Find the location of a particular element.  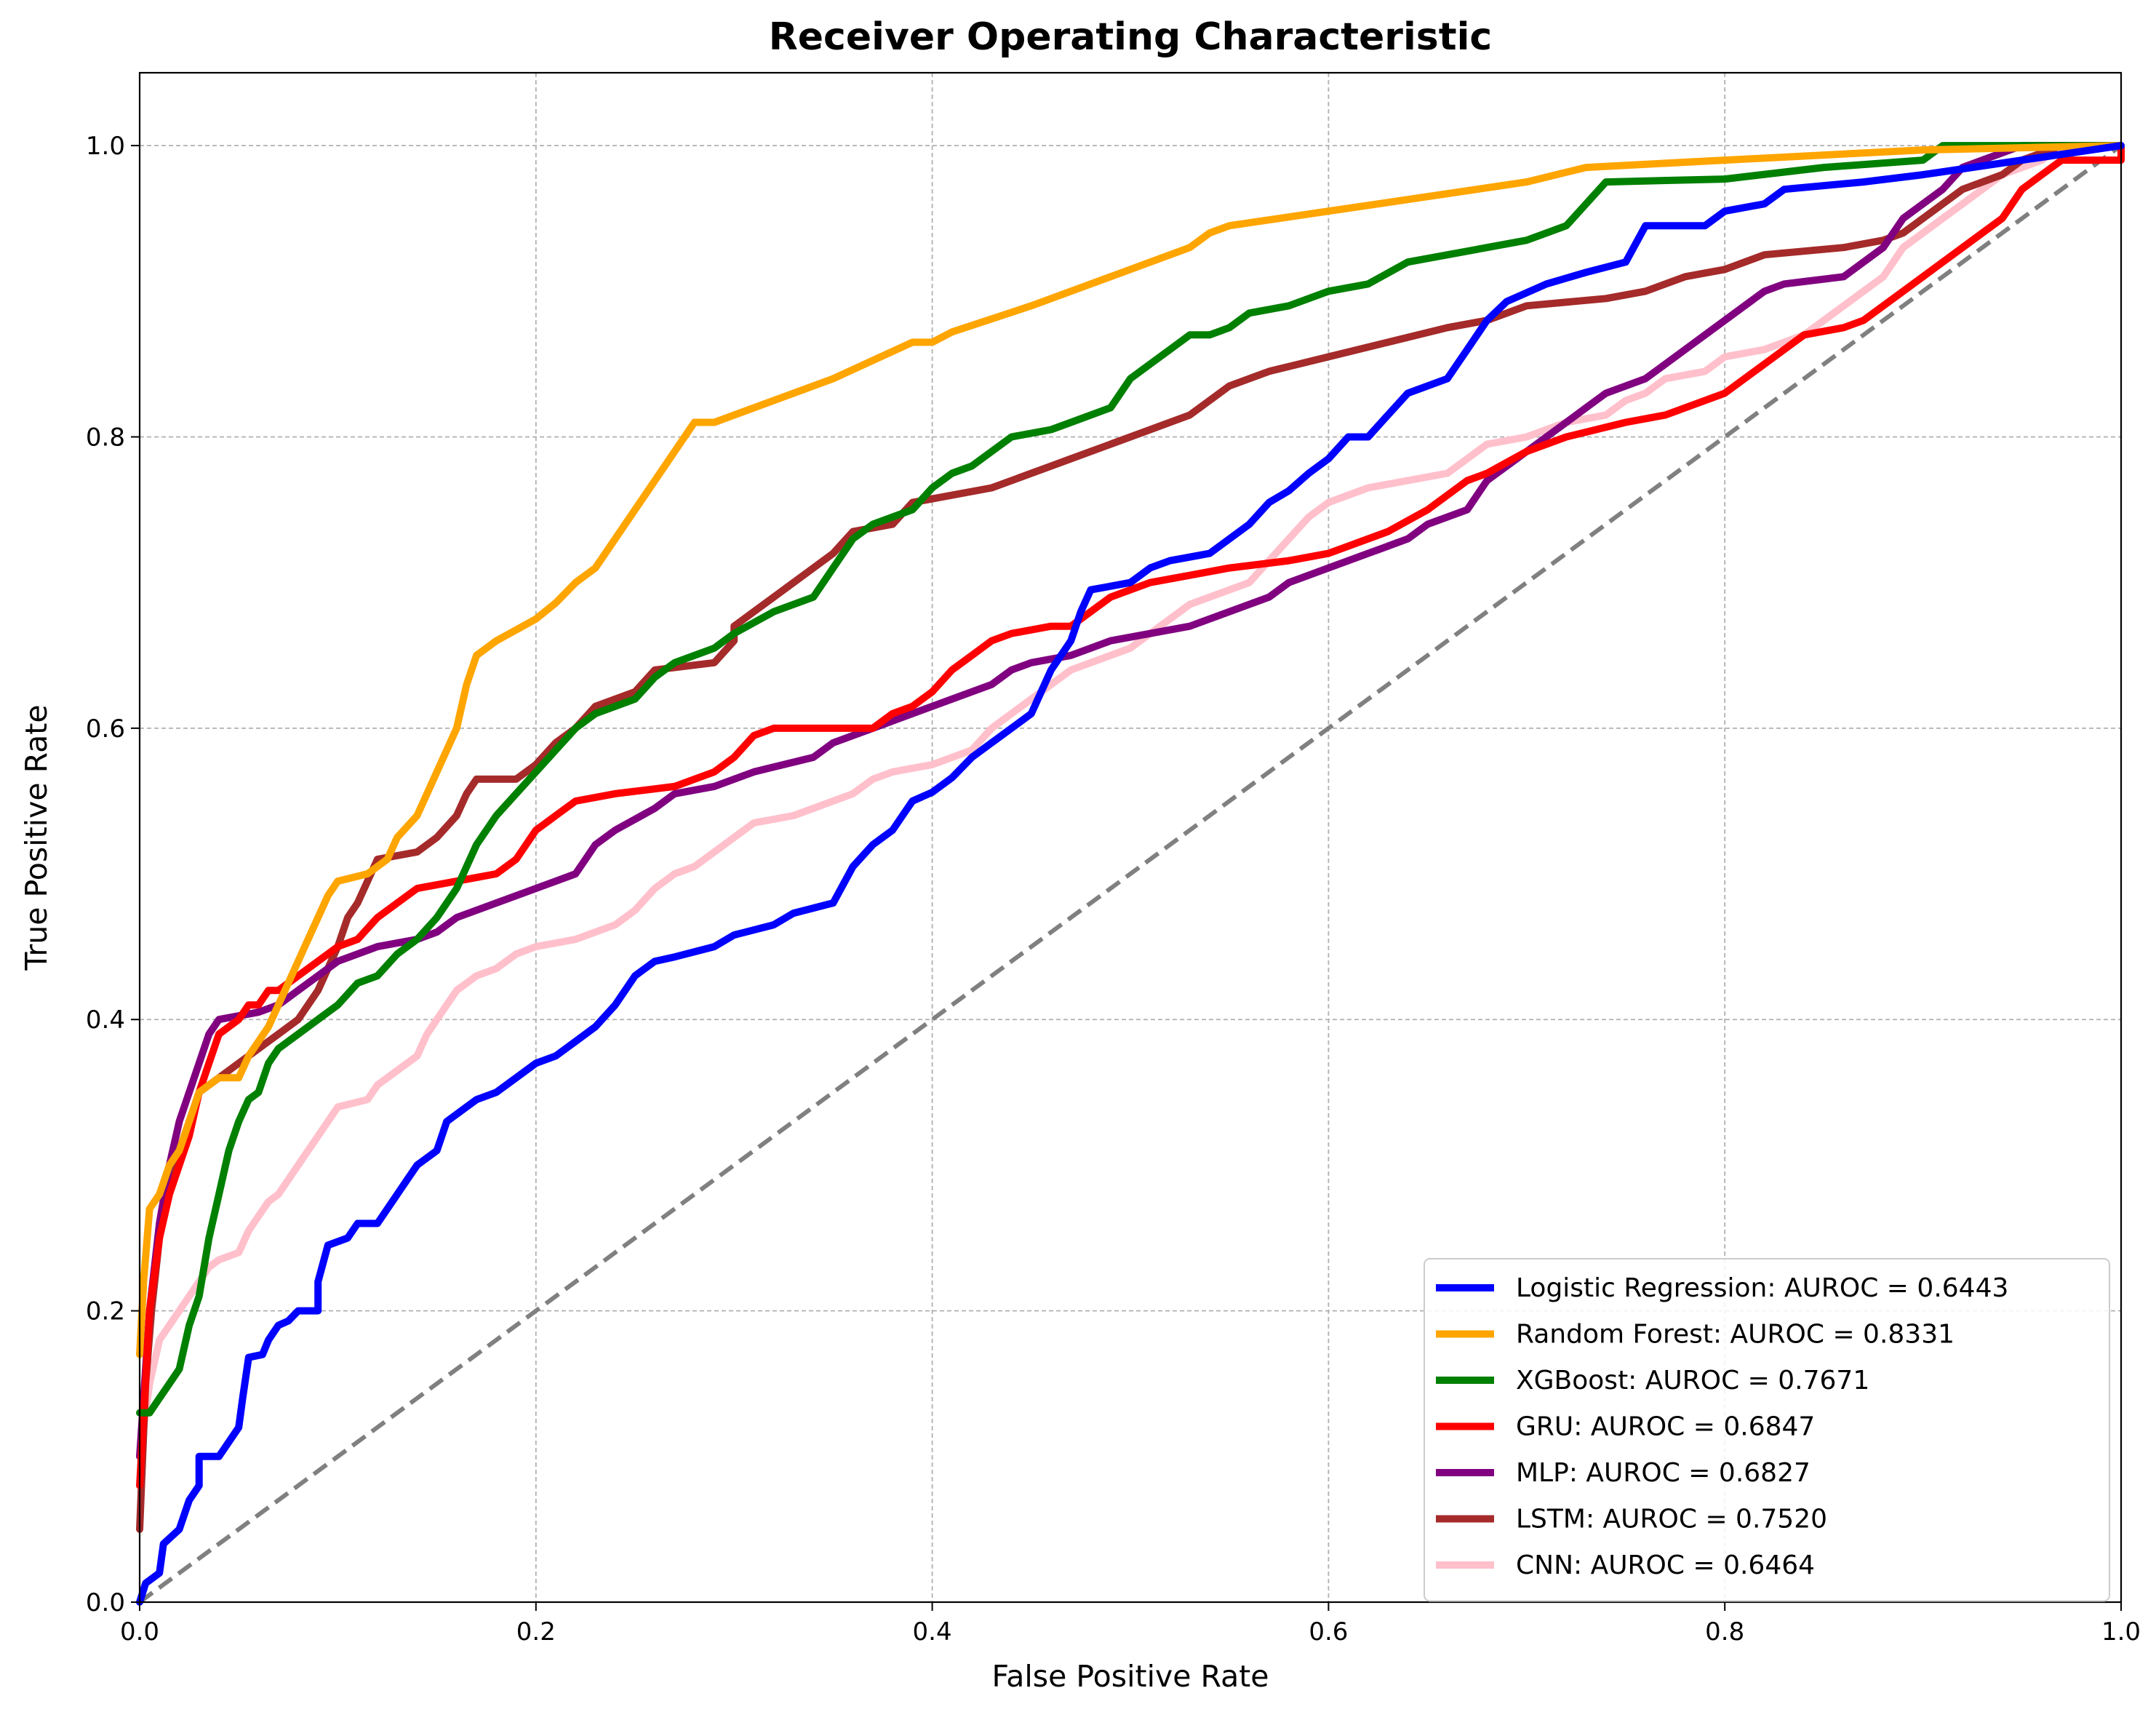

x-tick-label: 0.8 is located at coordinates (1725, 1632).